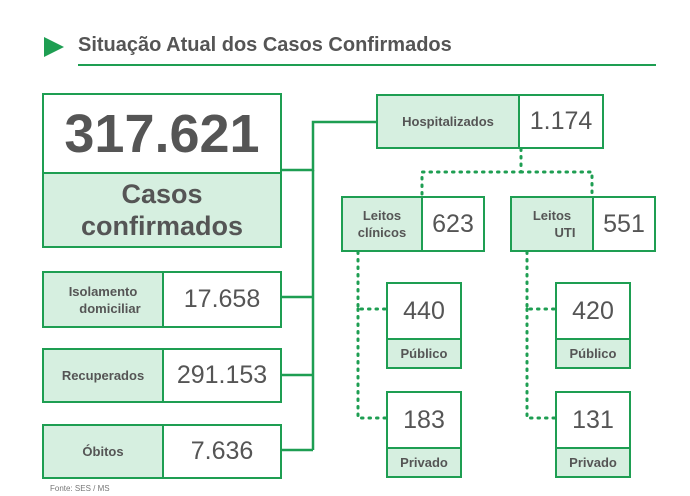  Describe the element at coordinates (383, 224) in the screenshot. I see `clinical-beds-label: Leitos clínicos` at that location.